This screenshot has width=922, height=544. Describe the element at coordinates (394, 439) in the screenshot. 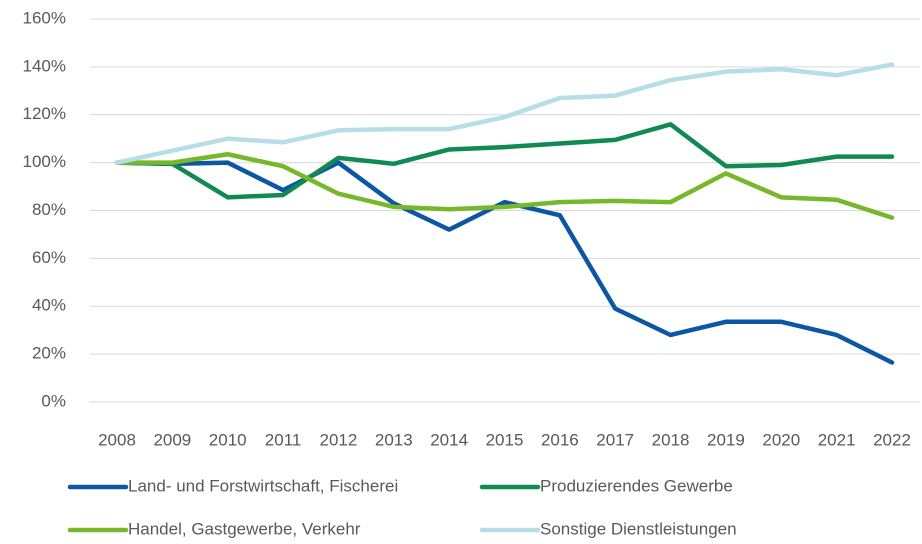

I see `x-tick-label: 2013` at that location.